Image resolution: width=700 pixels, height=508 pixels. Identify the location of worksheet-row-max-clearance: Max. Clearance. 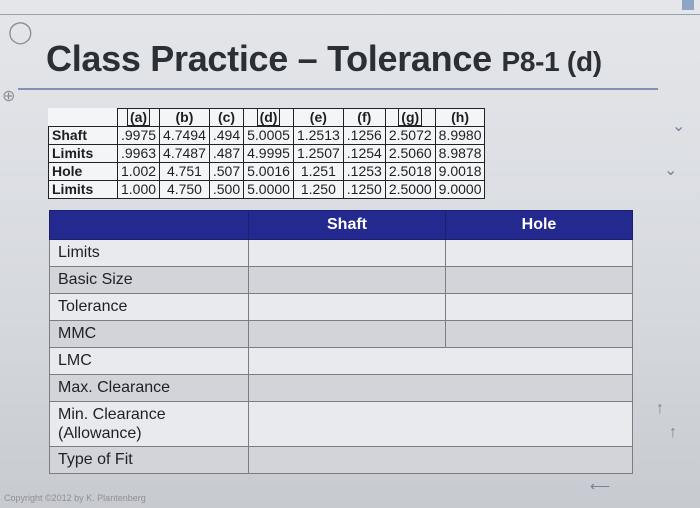
(341, 388).